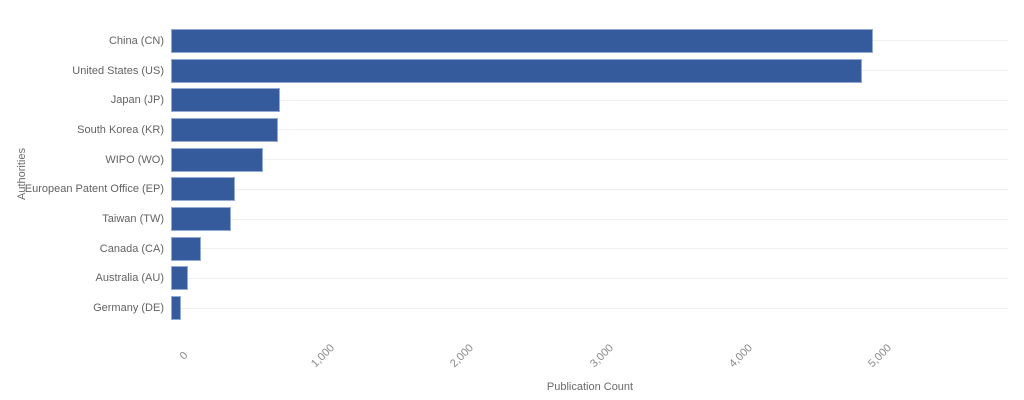 This screenshot has width=1024, height=400. I want to click on category-label-south-korea-kr: South Korea (KR), so click(120, 129).